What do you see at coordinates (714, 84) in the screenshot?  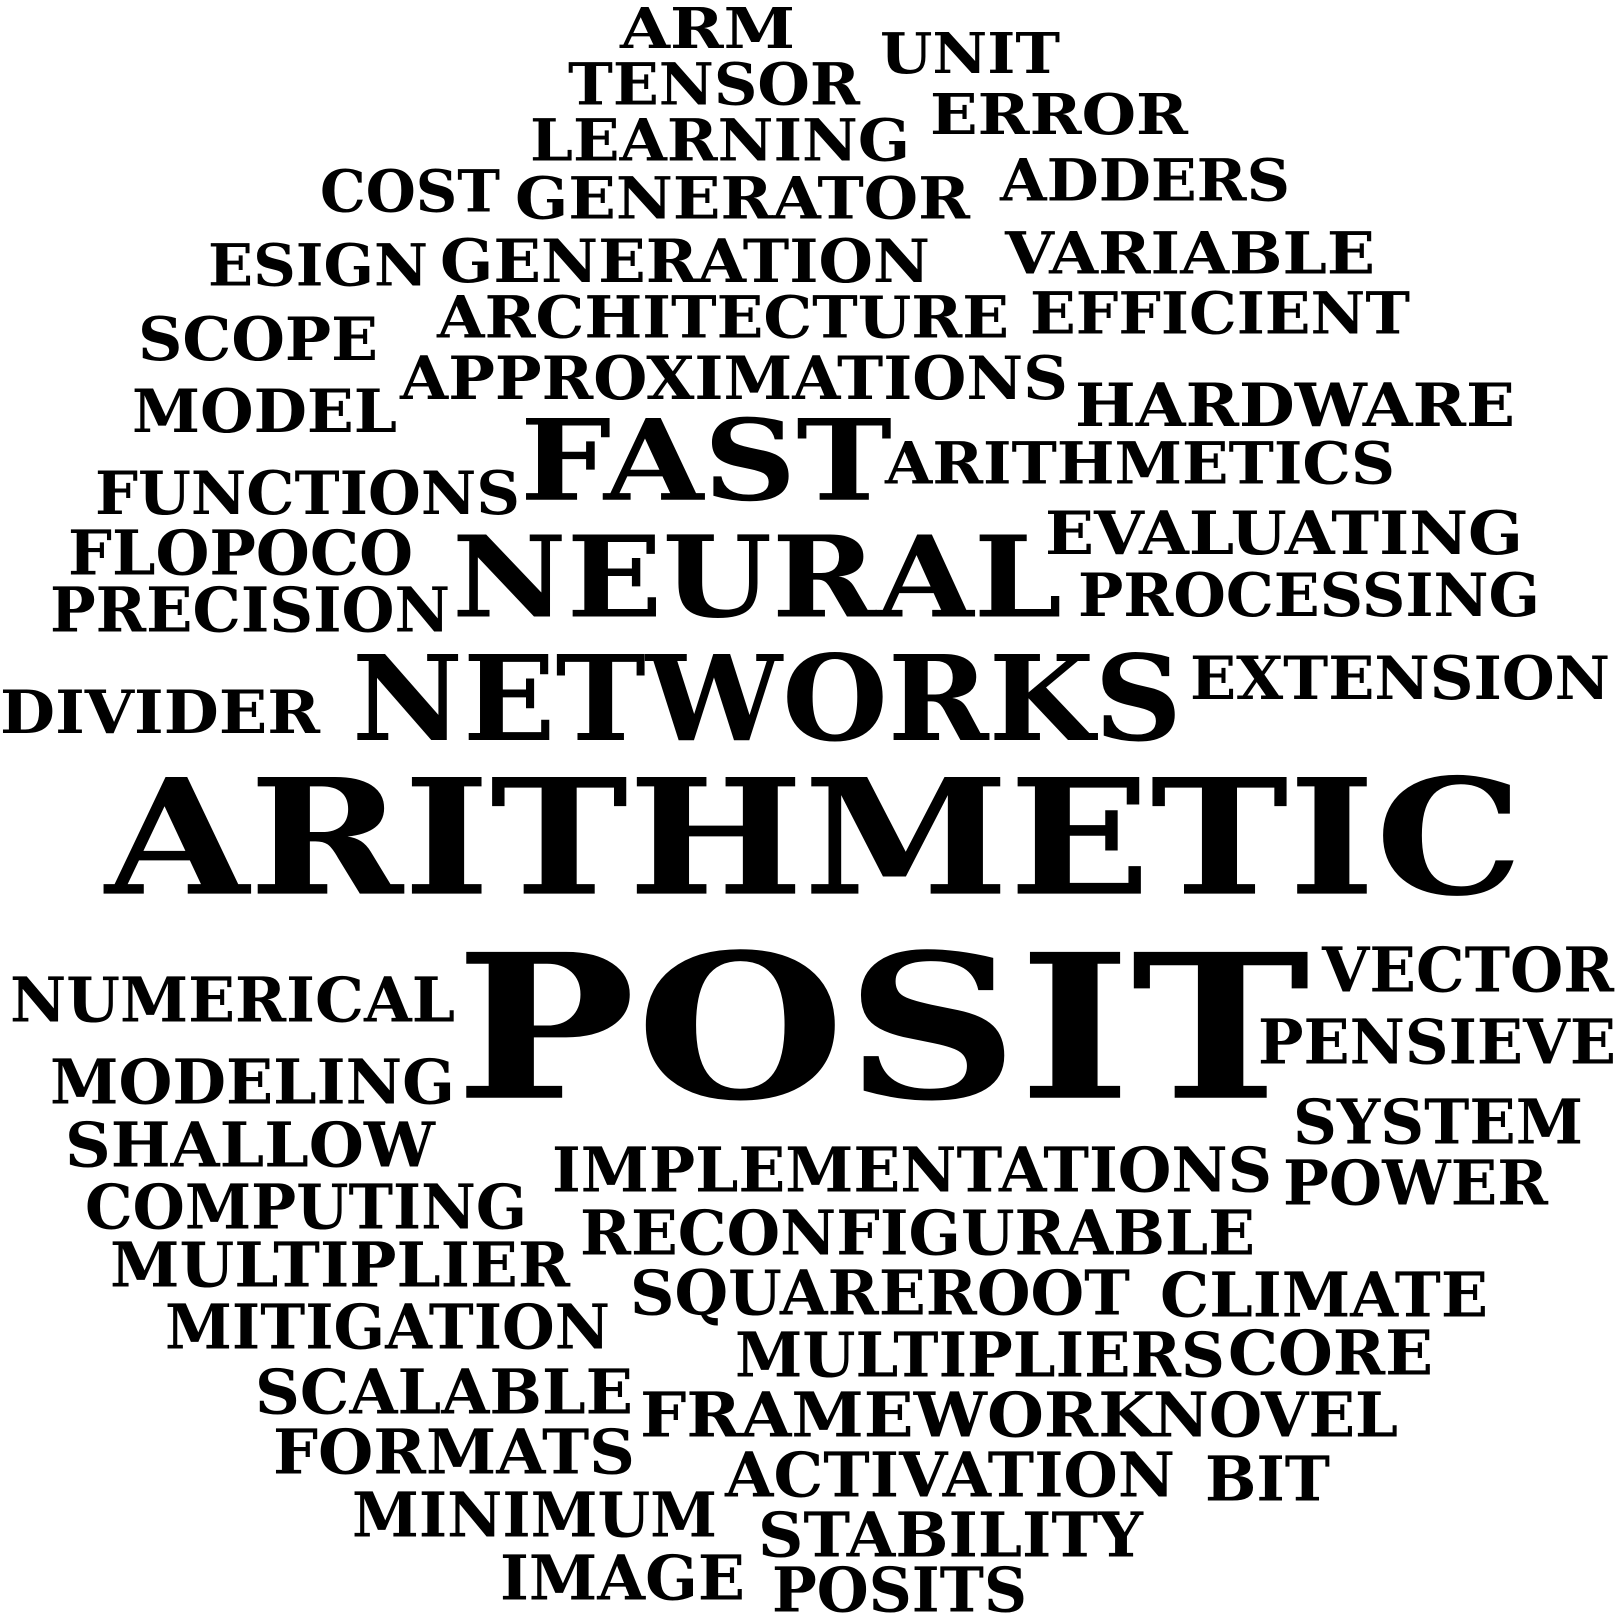 I see `word-tensor: TENSOR` at bounding box center [714, 84].